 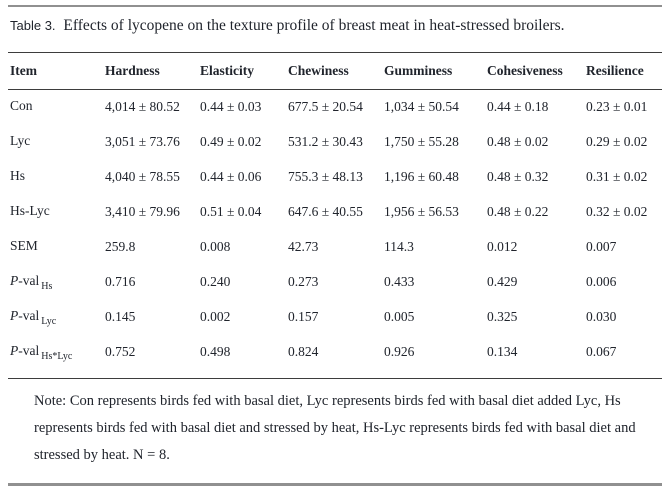 I want to click on cell-value: 0.48 ± 0.32, so click(x=518, y=176).